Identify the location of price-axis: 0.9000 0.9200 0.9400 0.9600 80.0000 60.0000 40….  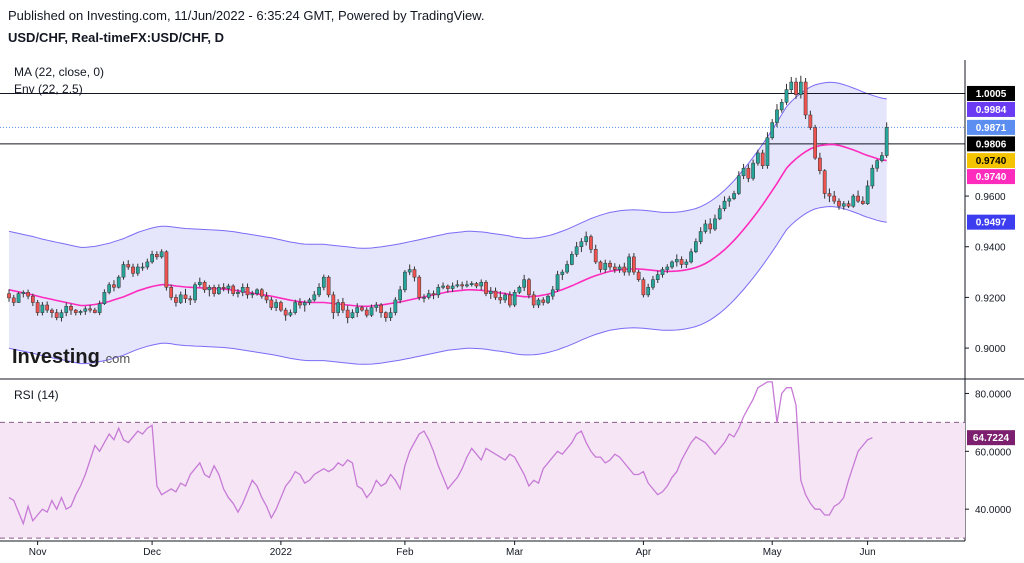
(988, 354).